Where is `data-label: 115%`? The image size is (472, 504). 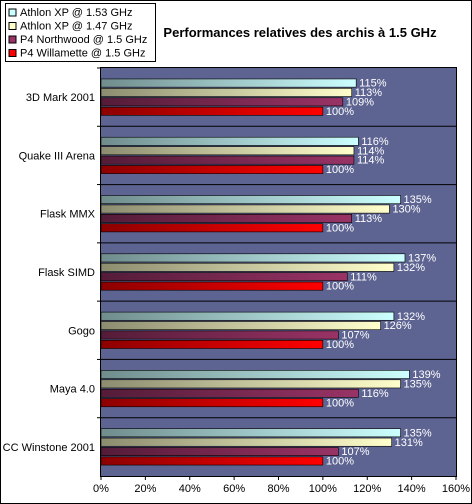 data-label: 115% is located at coordinates (373, 84).